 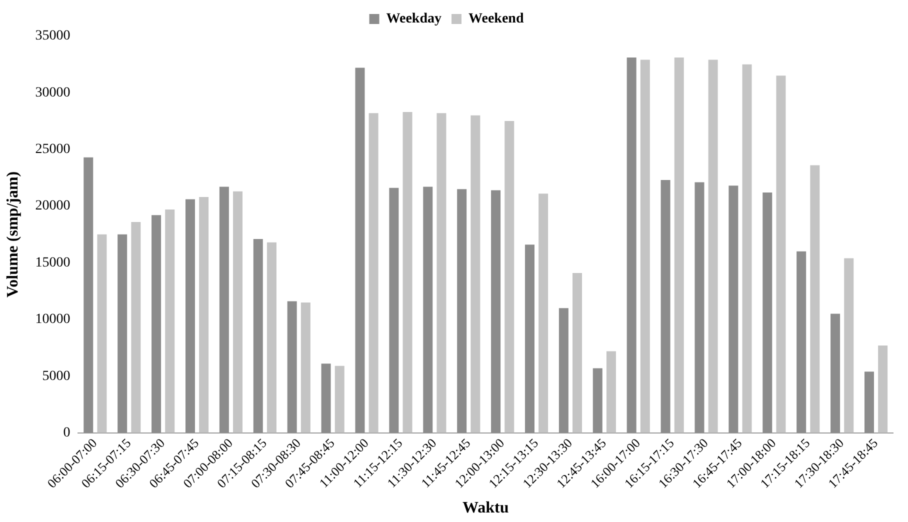 What do you see at coordinates (66, 433) in the screenshot?
I see `y-tick-label: 0` at bounding box center [66, 433].